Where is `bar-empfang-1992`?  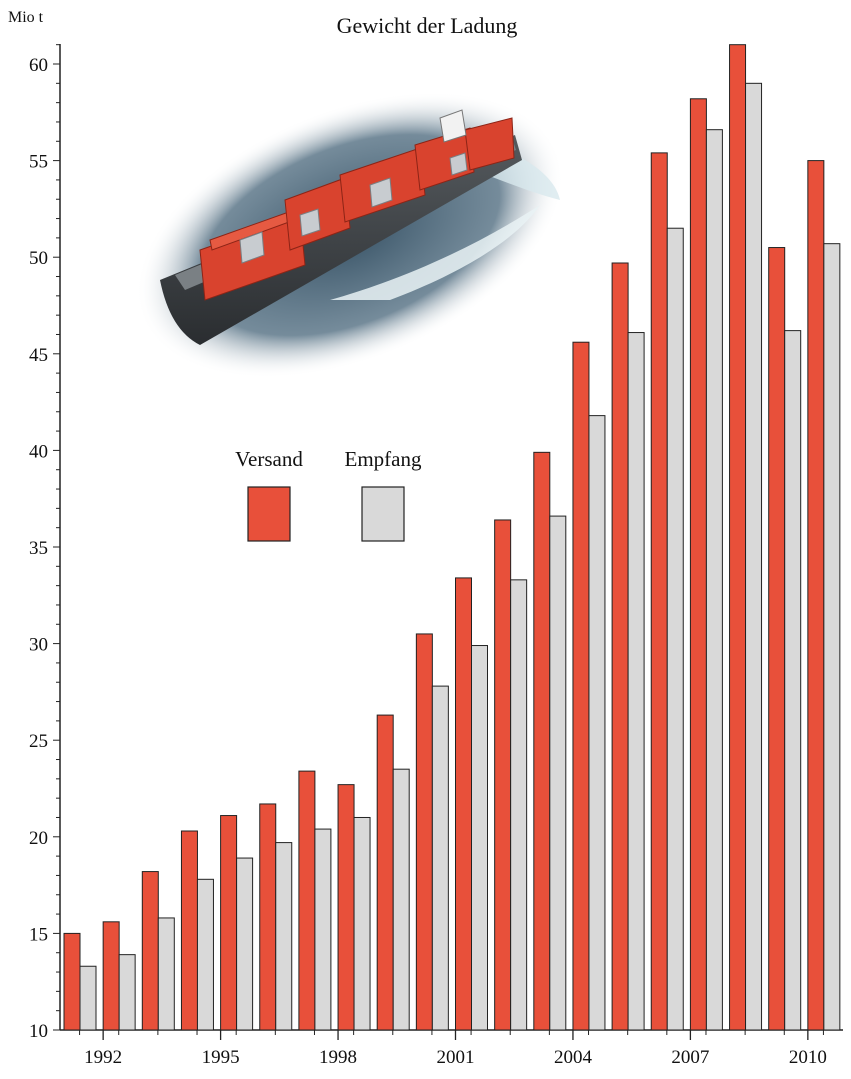
bar-empfang-1992 is located at coordinates (127, 992).